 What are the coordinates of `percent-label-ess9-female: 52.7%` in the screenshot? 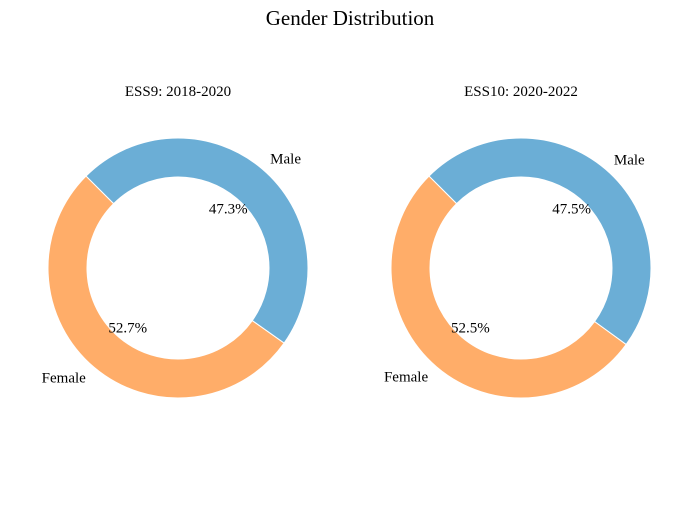 It's located at (127, 329).